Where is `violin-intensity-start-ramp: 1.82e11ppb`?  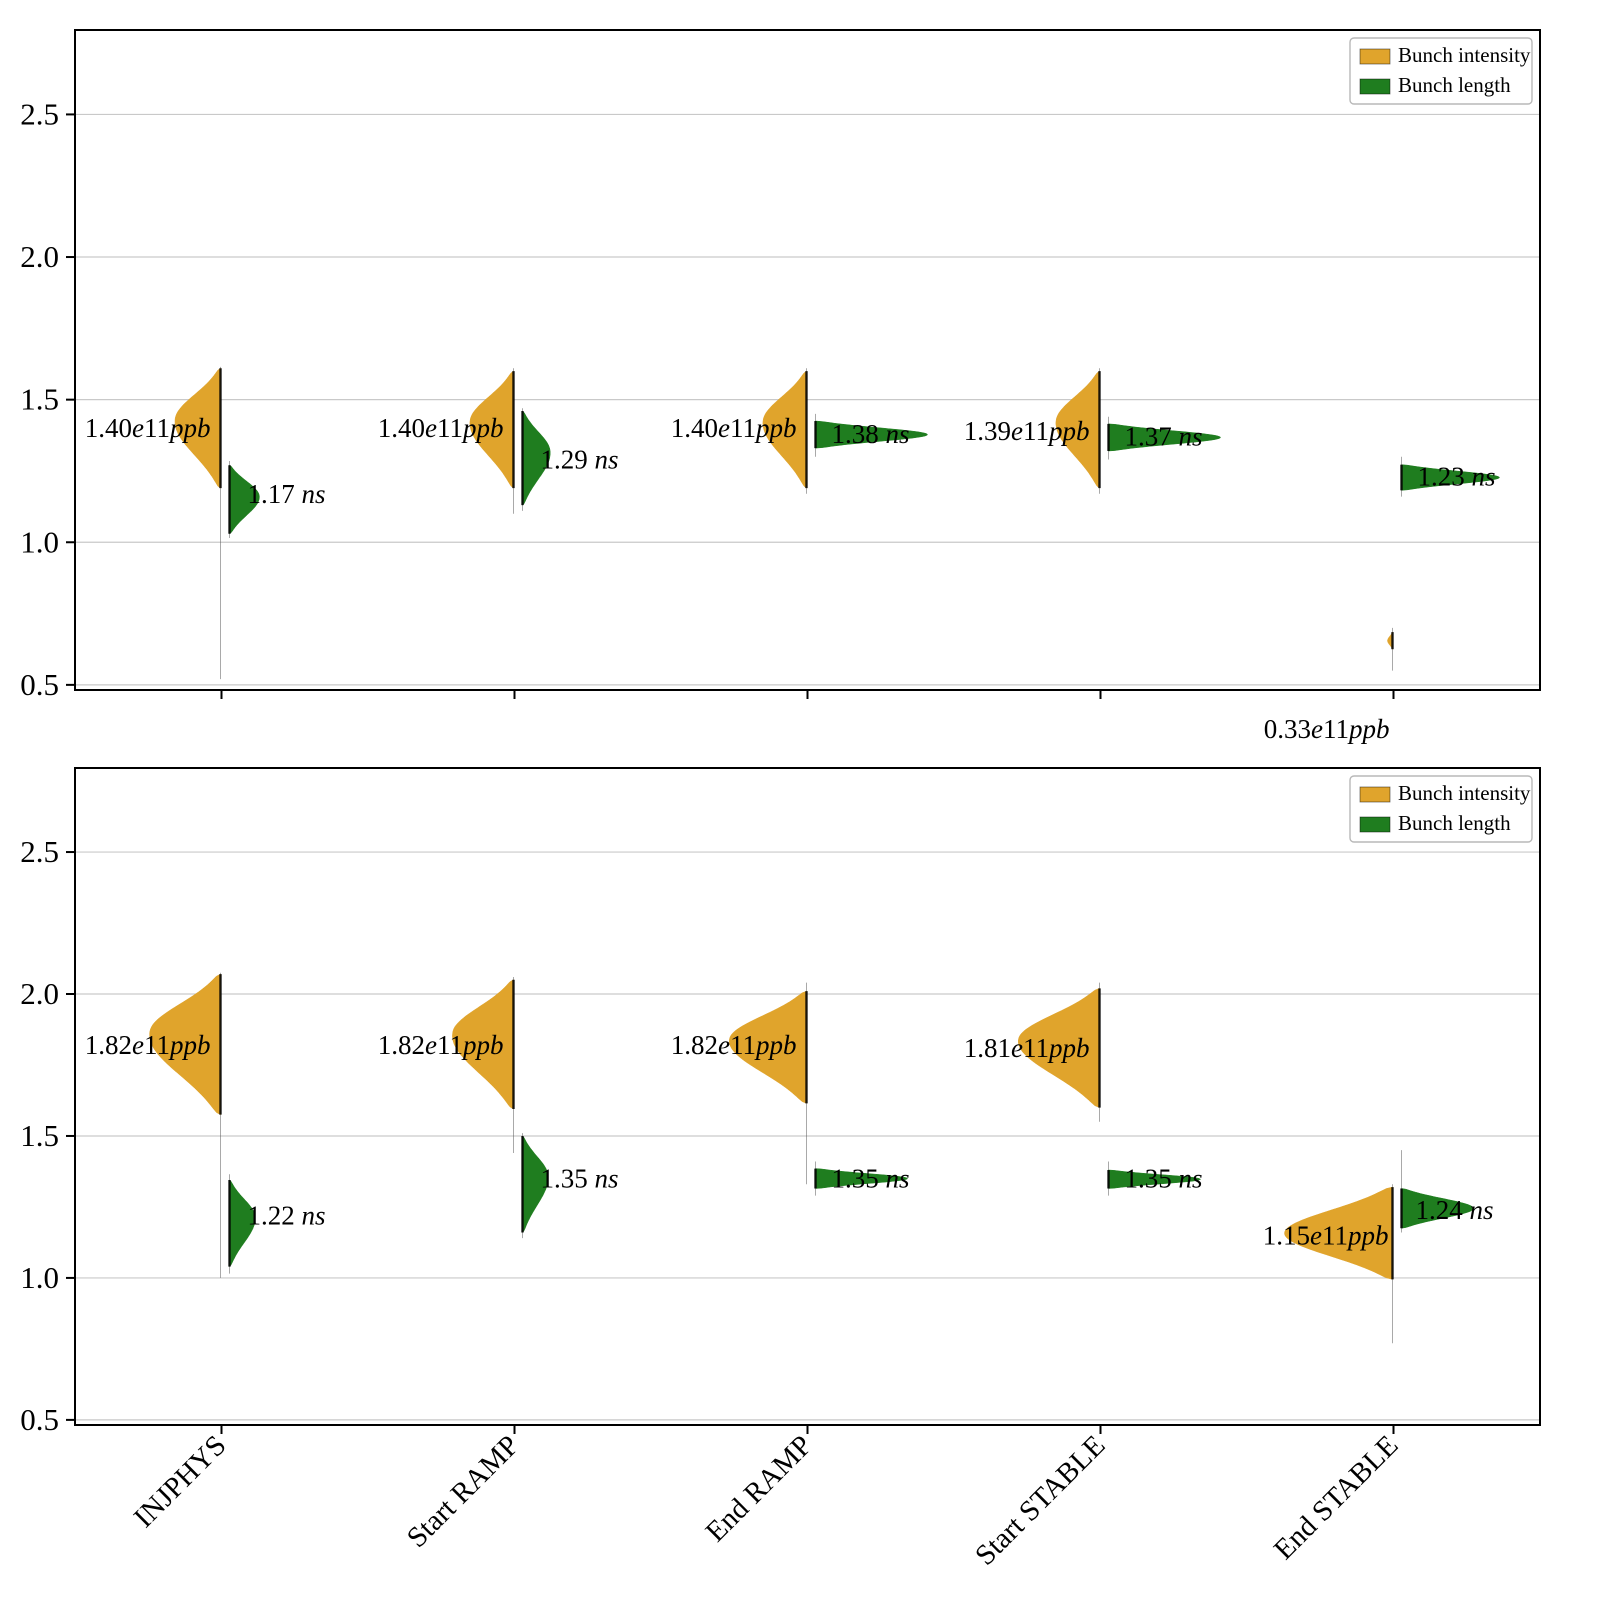
violin-intensity-start-ramp: 1.82e11ppb is located at coordinates (446, 1065).